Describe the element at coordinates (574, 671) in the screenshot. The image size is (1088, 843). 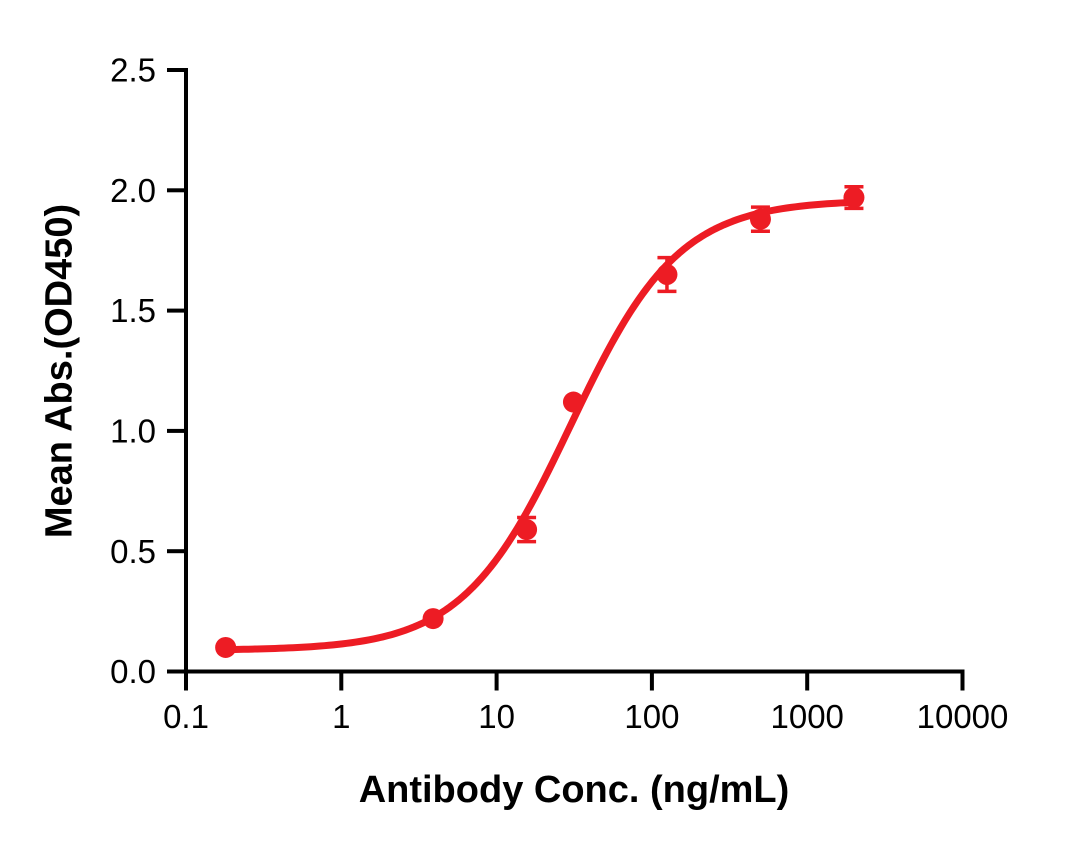
I see `x-axis-line` at that location.